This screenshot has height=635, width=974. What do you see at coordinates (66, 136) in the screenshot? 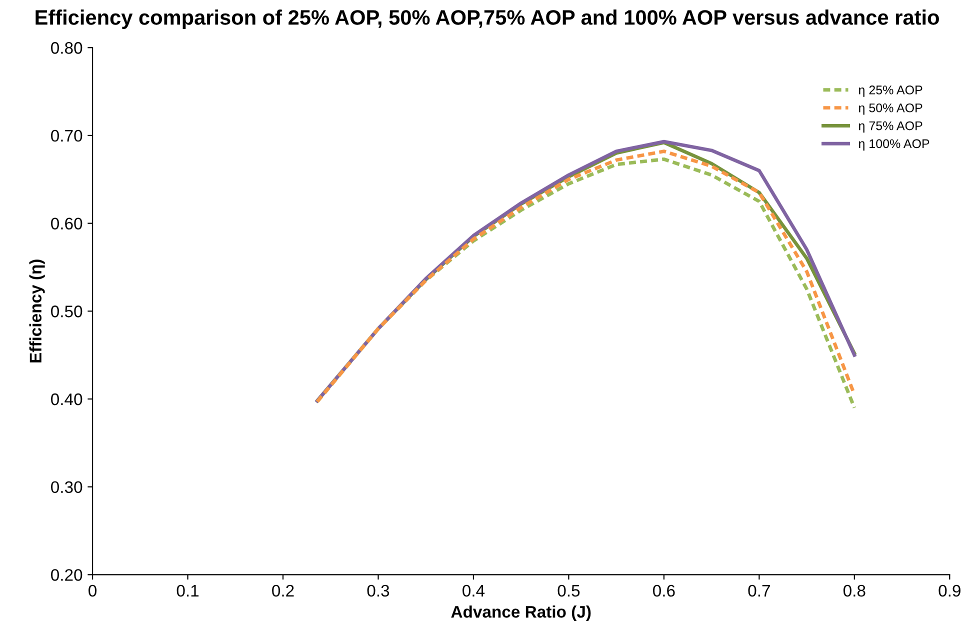
I see `y-tick-label: 0.70` at bounding box center [66, 136].